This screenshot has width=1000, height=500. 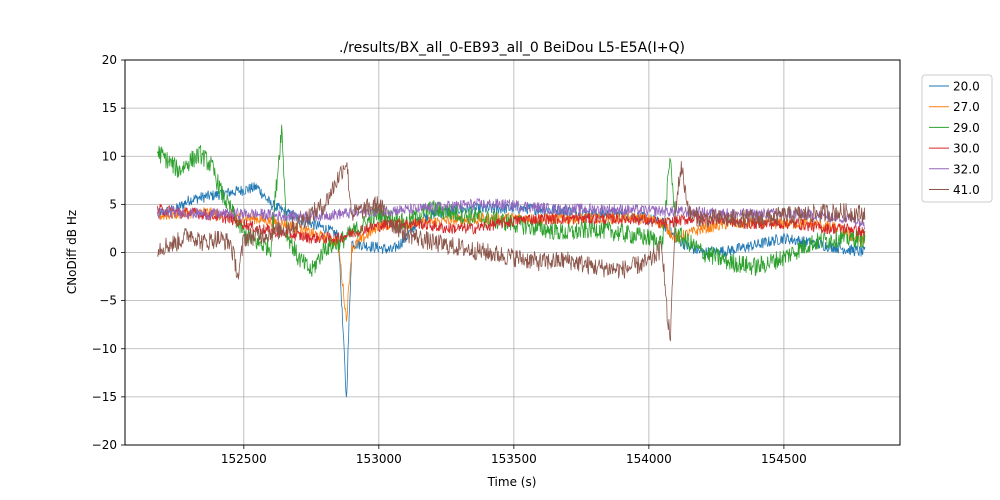 What do you see at coordinates (104, 349) in the screenshot?
I see `y-tick-label: −10` at bounding box center [104, 349].